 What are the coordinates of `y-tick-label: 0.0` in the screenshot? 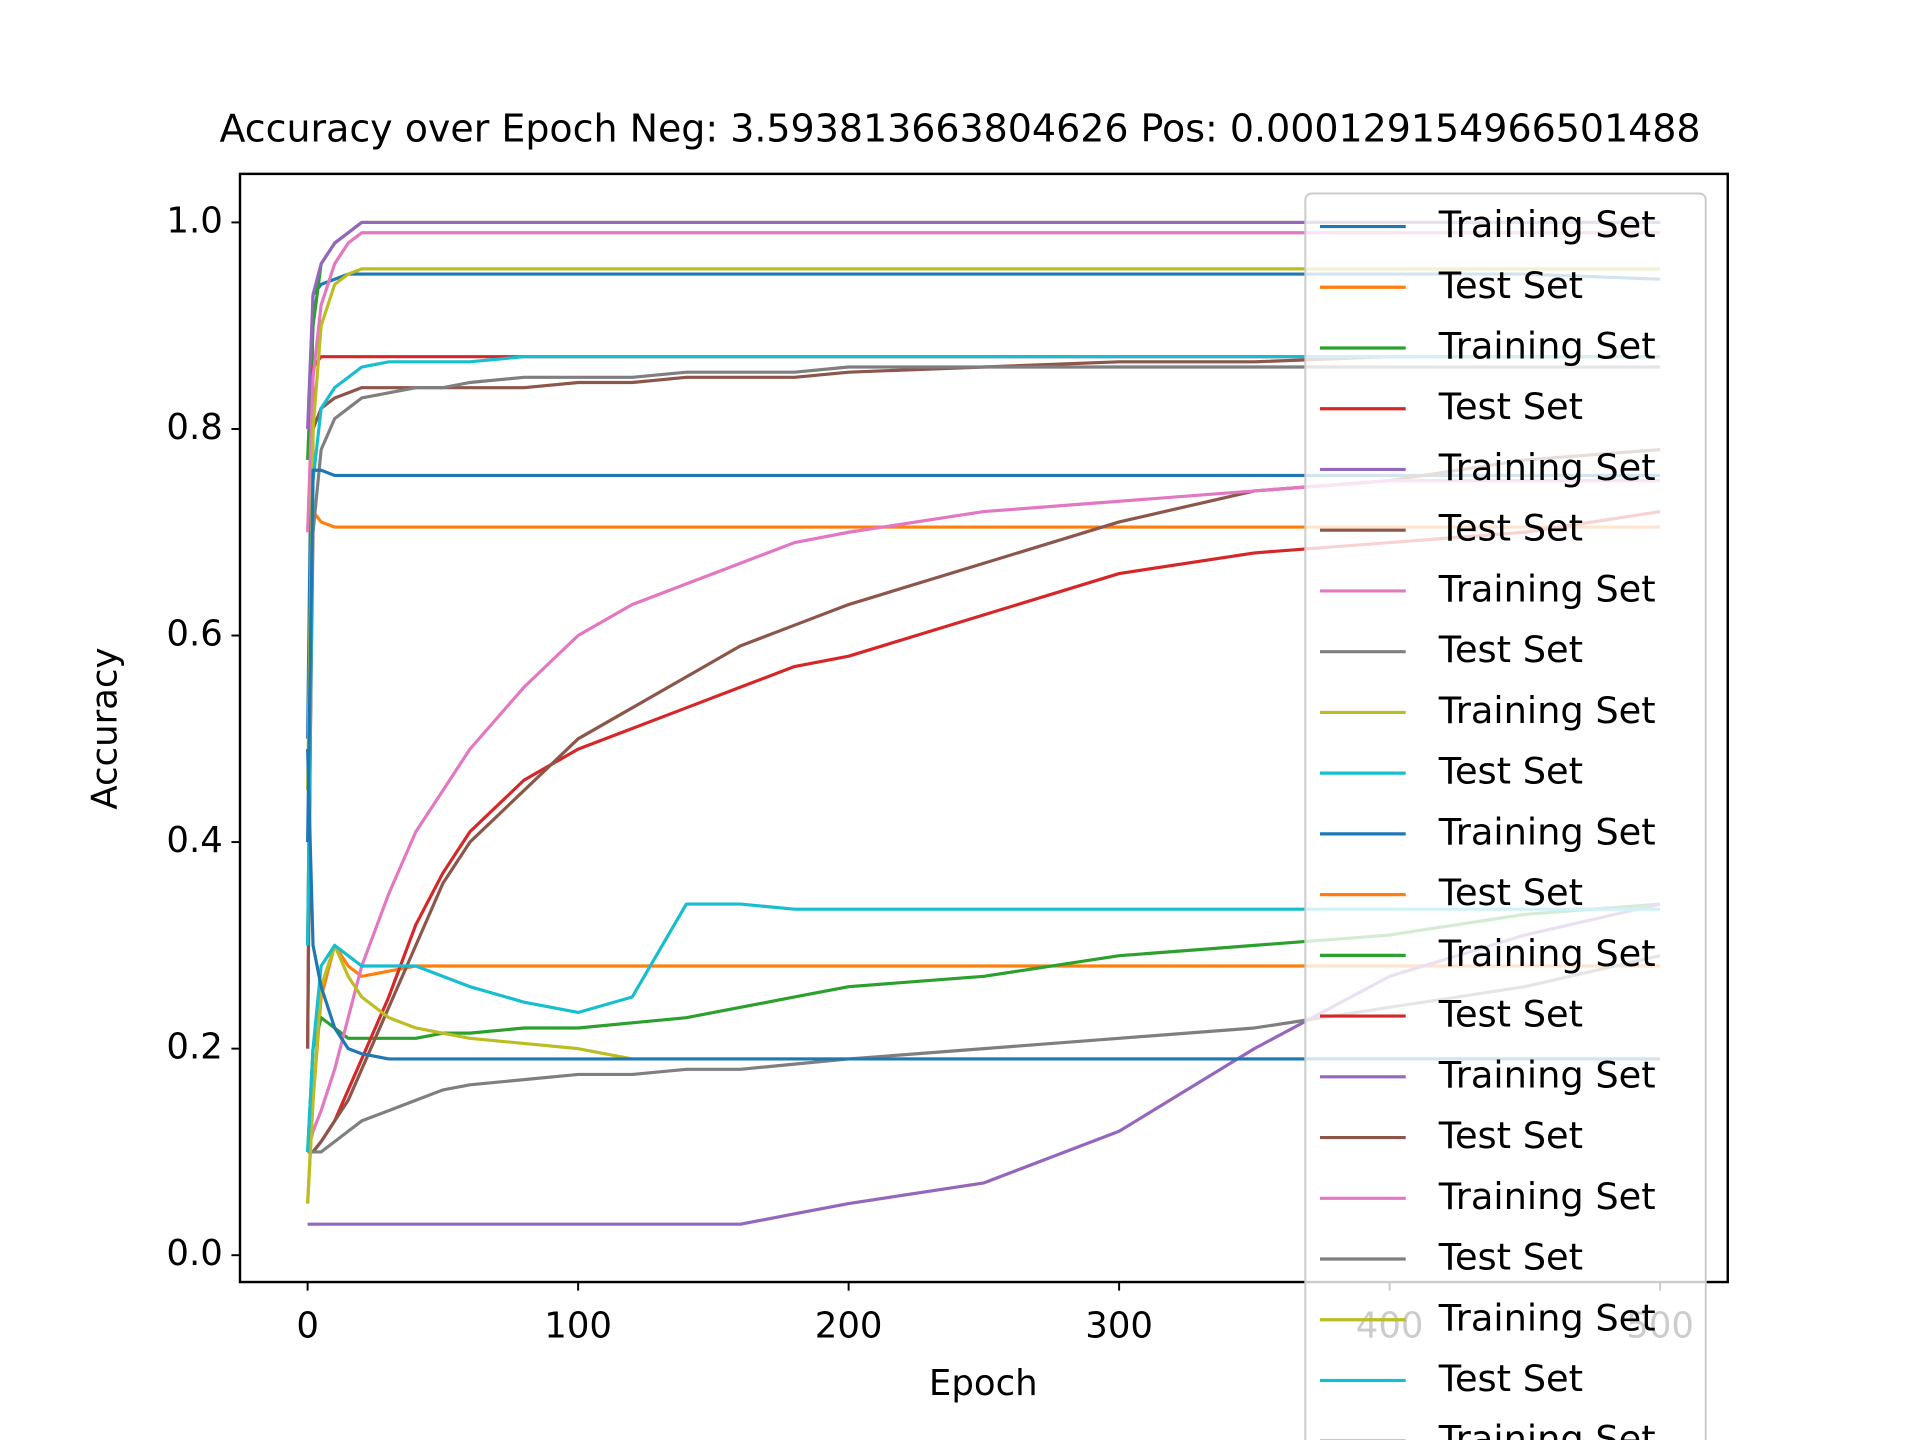 It's located at (194, 1253).